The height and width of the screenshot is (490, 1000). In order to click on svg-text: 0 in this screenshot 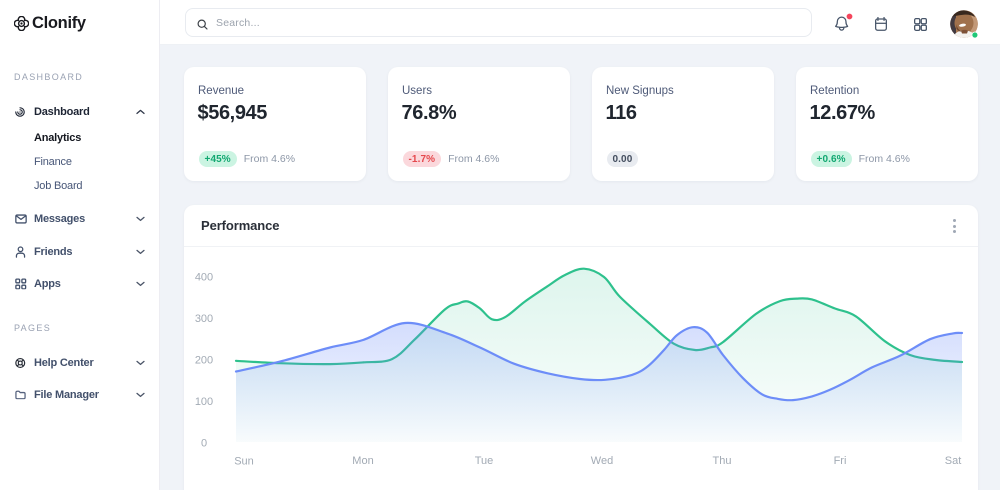, I will do `click(204, 443)`.